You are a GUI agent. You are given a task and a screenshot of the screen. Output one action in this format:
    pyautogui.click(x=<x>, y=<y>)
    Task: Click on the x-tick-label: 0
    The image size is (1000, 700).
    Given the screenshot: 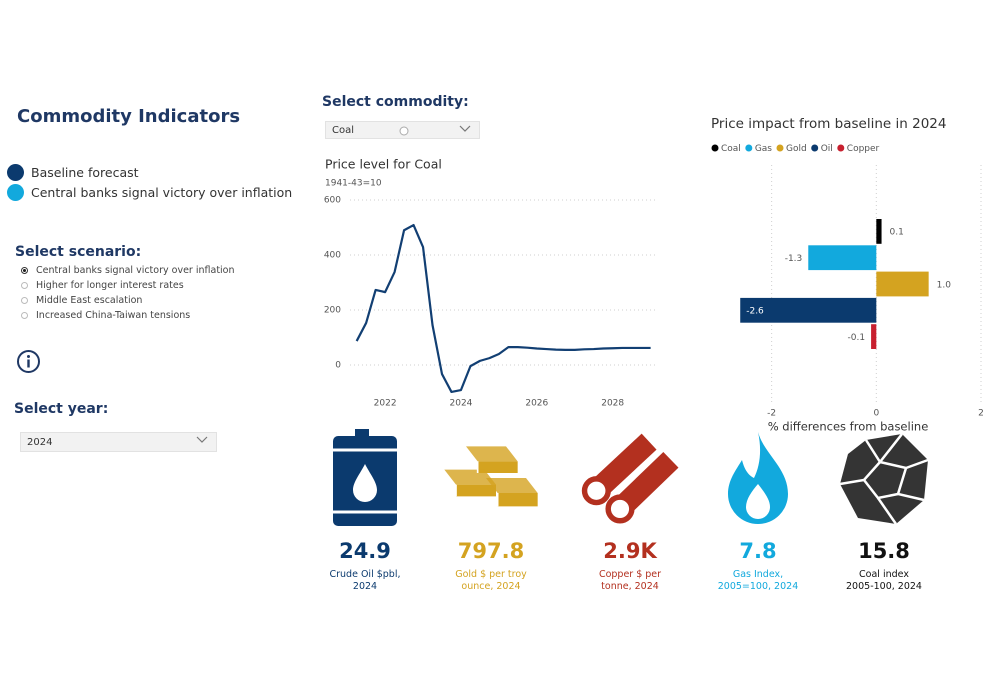 What is the action you would take?
    pyautogui.click(x=876, y=414)
    